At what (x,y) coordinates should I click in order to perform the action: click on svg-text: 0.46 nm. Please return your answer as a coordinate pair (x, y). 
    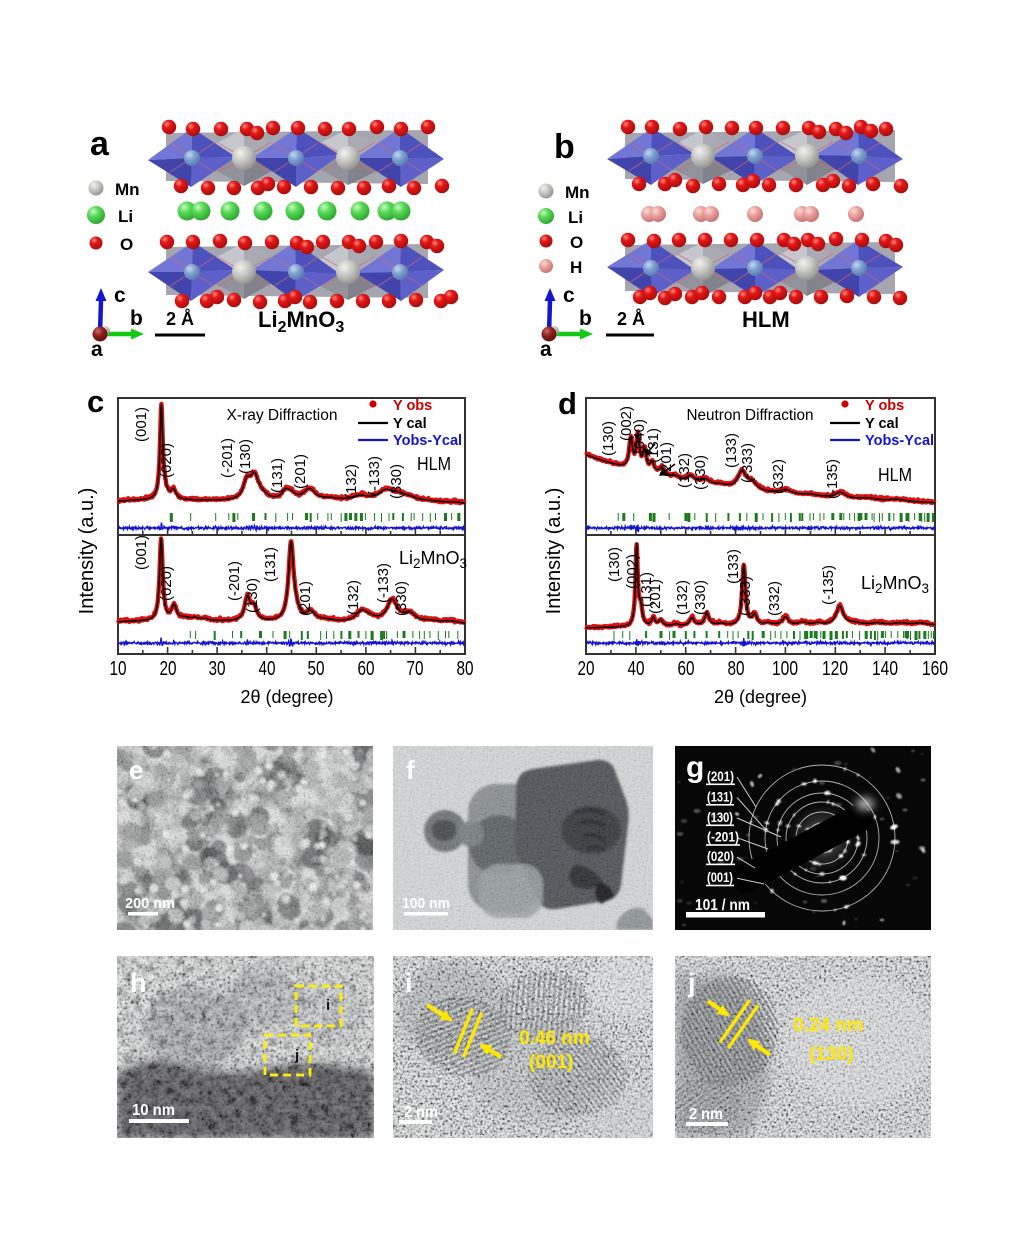
    Looking at the image, I should click on (554, 1038).